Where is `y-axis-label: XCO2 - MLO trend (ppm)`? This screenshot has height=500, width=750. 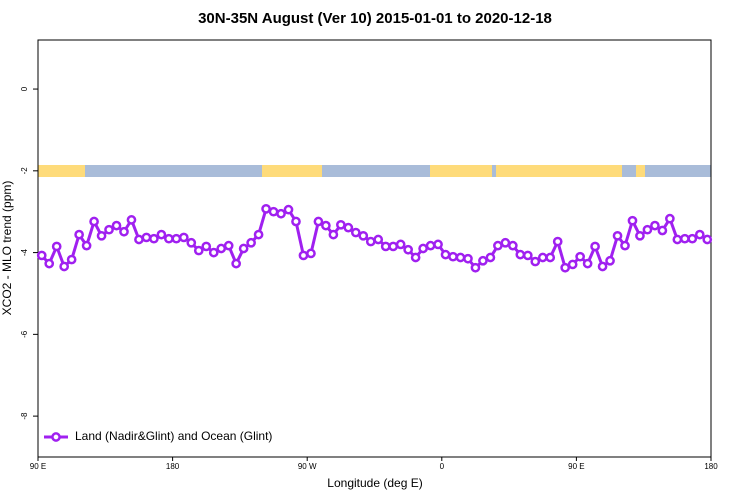 y-axis-label: XCO2 - MLO trend (ppm) is located at coordinates (7, 248).